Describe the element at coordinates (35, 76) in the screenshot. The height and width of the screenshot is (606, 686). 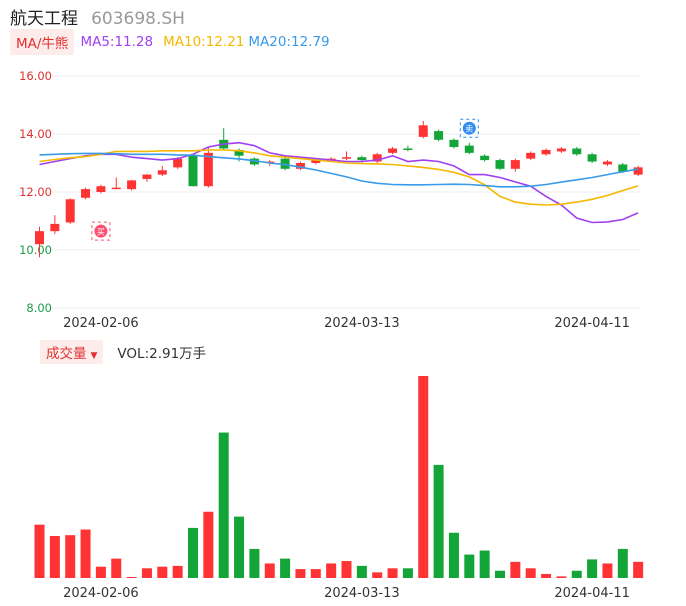
I see `y-tick-label: 16.00` at that location.